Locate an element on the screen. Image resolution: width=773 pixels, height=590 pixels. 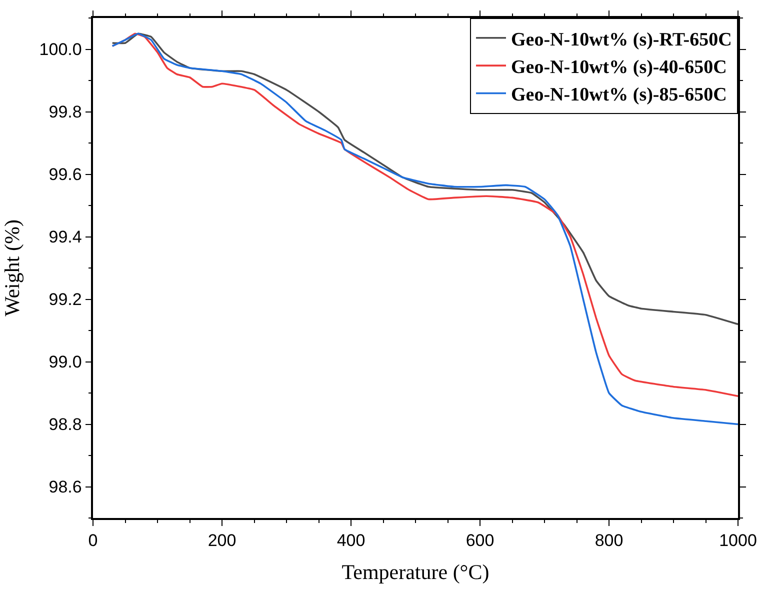
y-tick-label: 99.2 is located at coordinates (65, 300).